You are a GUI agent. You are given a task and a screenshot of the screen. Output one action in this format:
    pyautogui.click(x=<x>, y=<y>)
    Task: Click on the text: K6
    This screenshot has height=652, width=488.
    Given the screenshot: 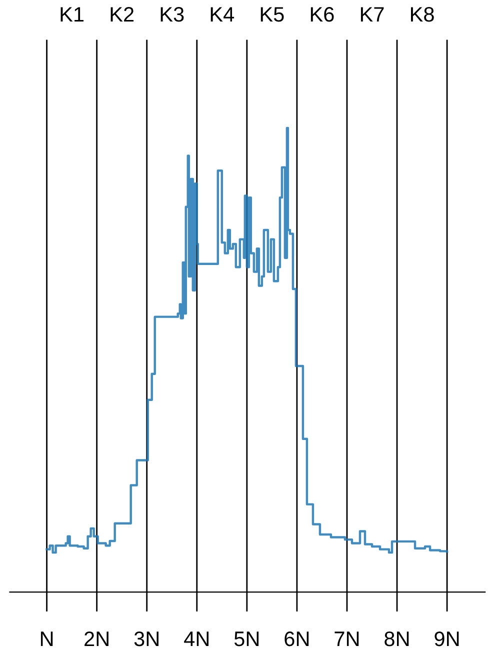 What is the action you would take?
    pyautogui.click(x=322, y=14)
    